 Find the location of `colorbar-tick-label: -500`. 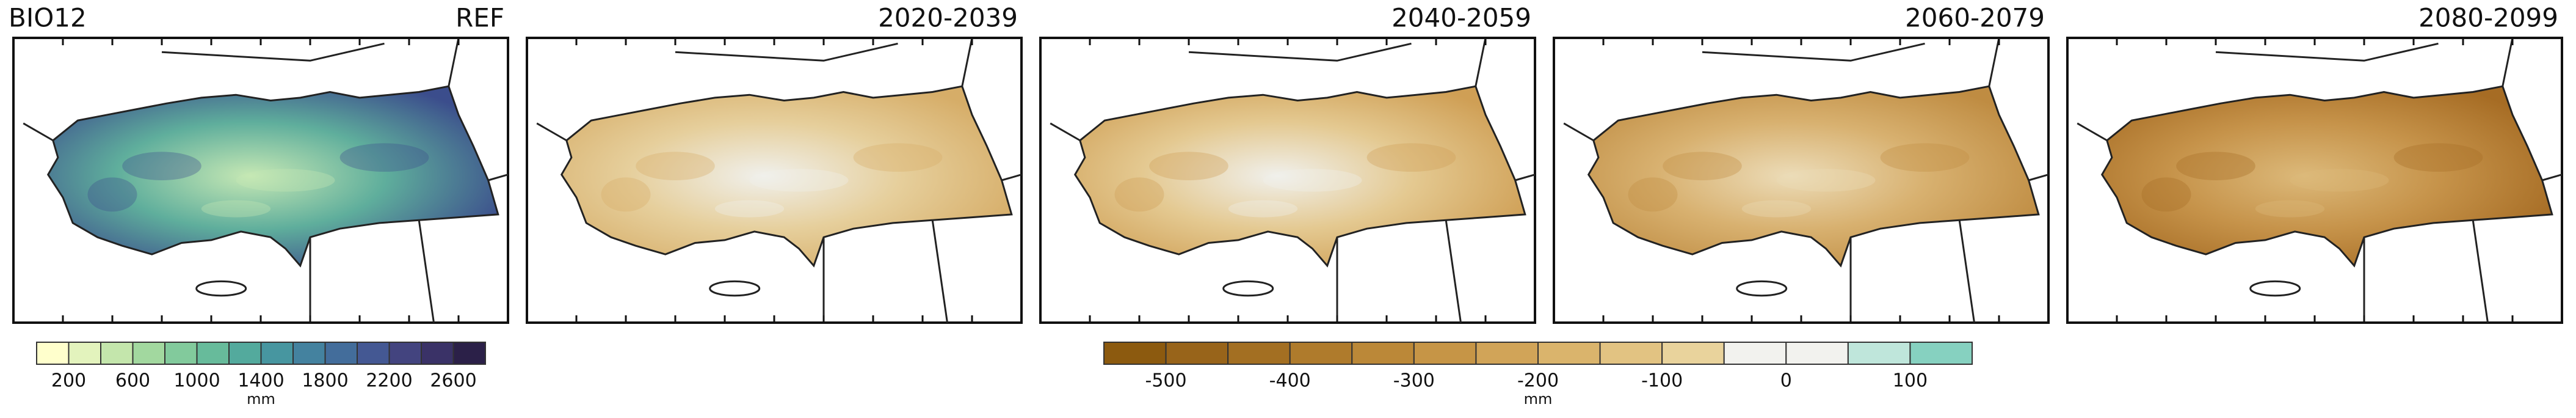

colorbar-tick-label: -500 is located at coordinates (1166, 381).